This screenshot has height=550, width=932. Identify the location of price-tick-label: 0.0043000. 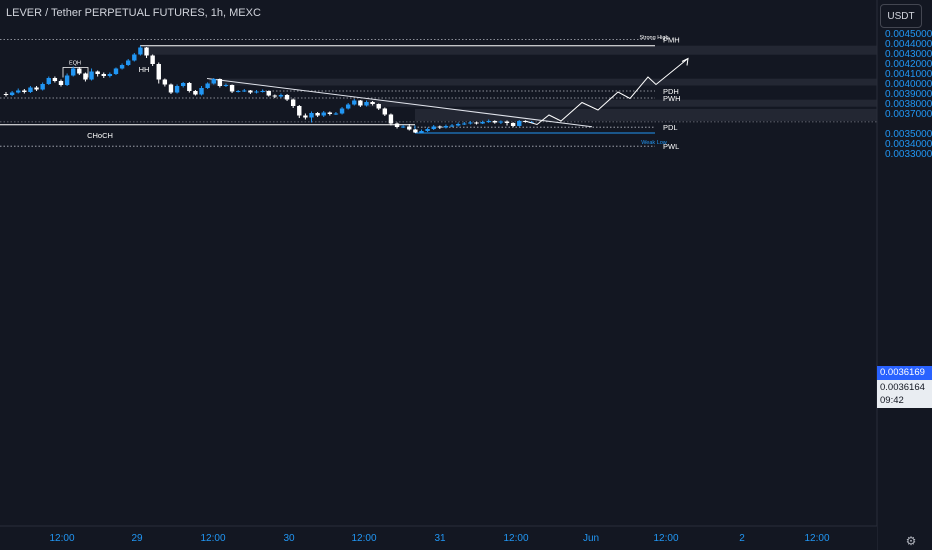
(908, 54).